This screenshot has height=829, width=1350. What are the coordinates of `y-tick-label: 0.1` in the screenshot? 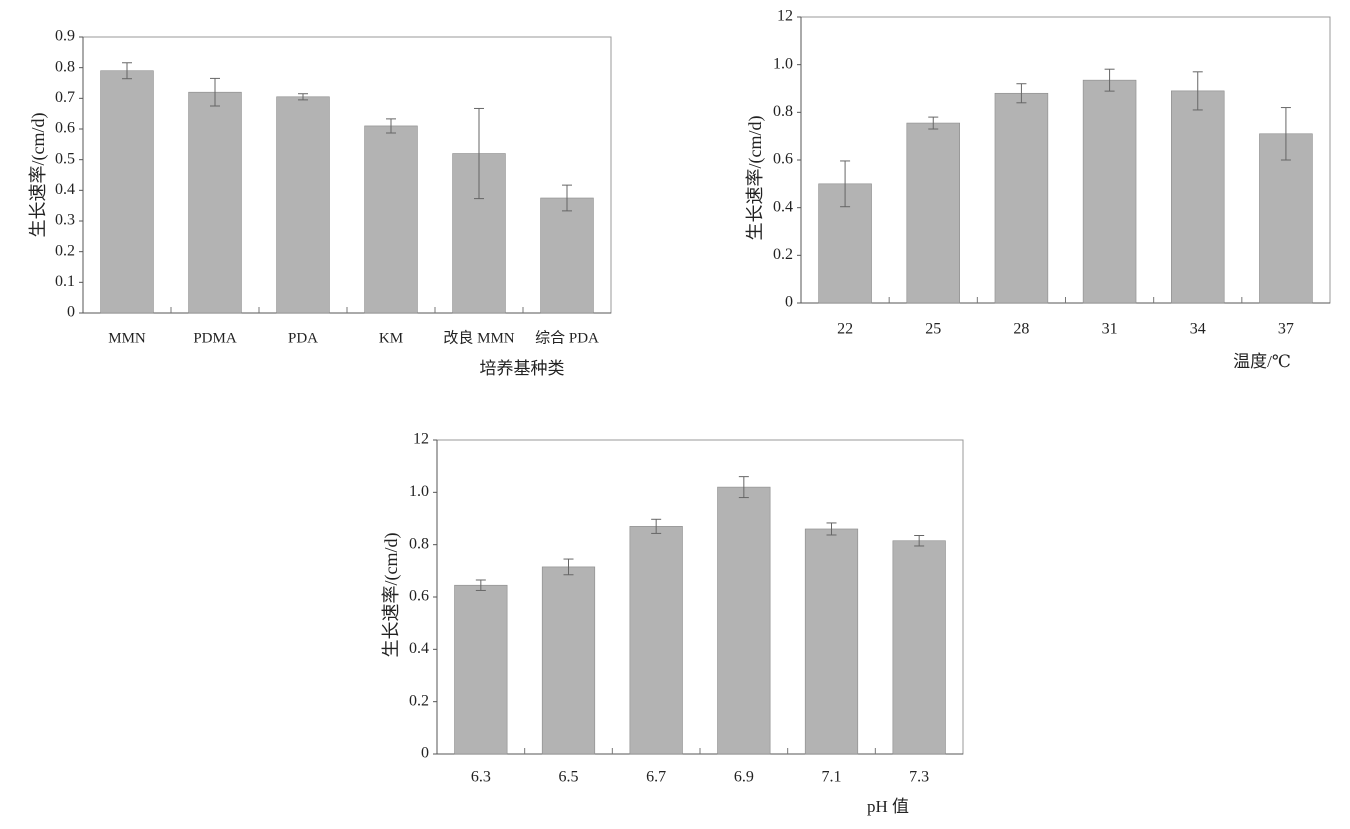 It's located at (65, 281).